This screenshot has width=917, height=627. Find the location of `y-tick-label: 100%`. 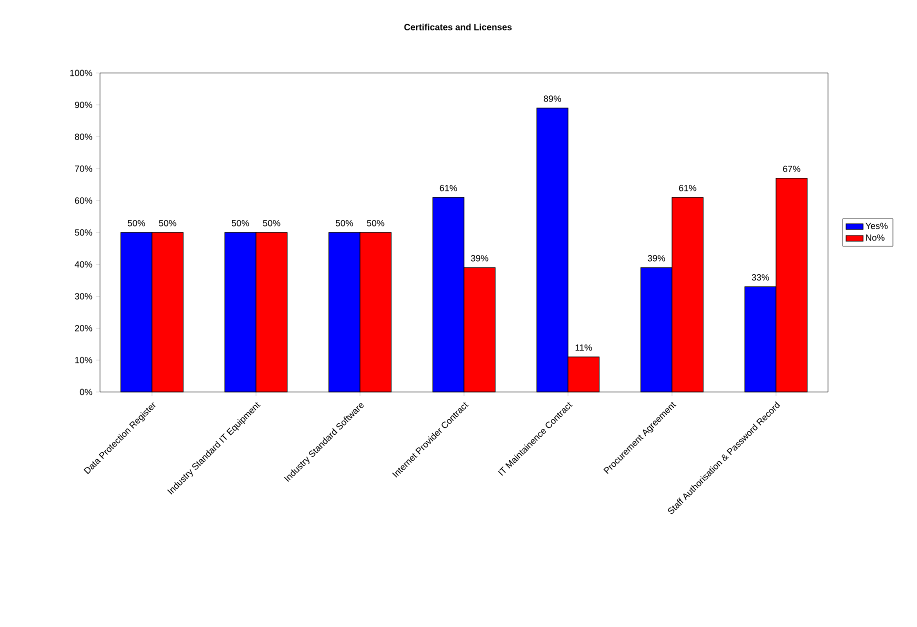

y-tick-label: 100% is located at coordinates (81, 73).